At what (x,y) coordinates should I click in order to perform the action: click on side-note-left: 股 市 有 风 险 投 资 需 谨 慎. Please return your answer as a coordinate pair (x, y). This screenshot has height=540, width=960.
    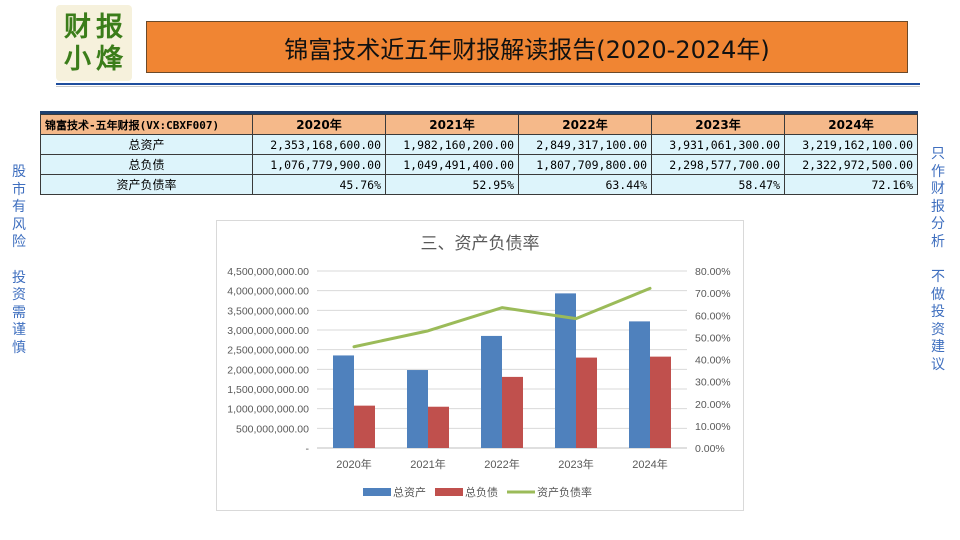
    Looking at the image, I should click on (19, 260).